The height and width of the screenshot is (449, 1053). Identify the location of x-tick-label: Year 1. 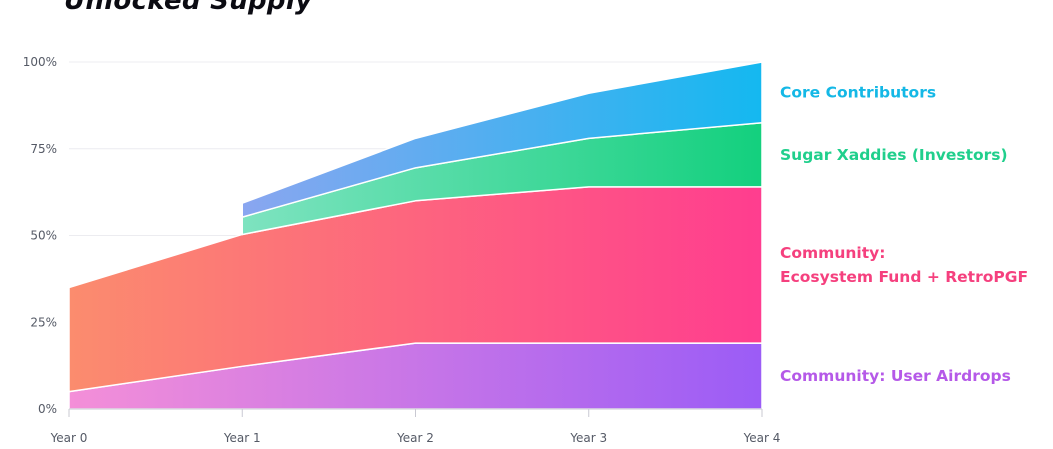
(242, 438).